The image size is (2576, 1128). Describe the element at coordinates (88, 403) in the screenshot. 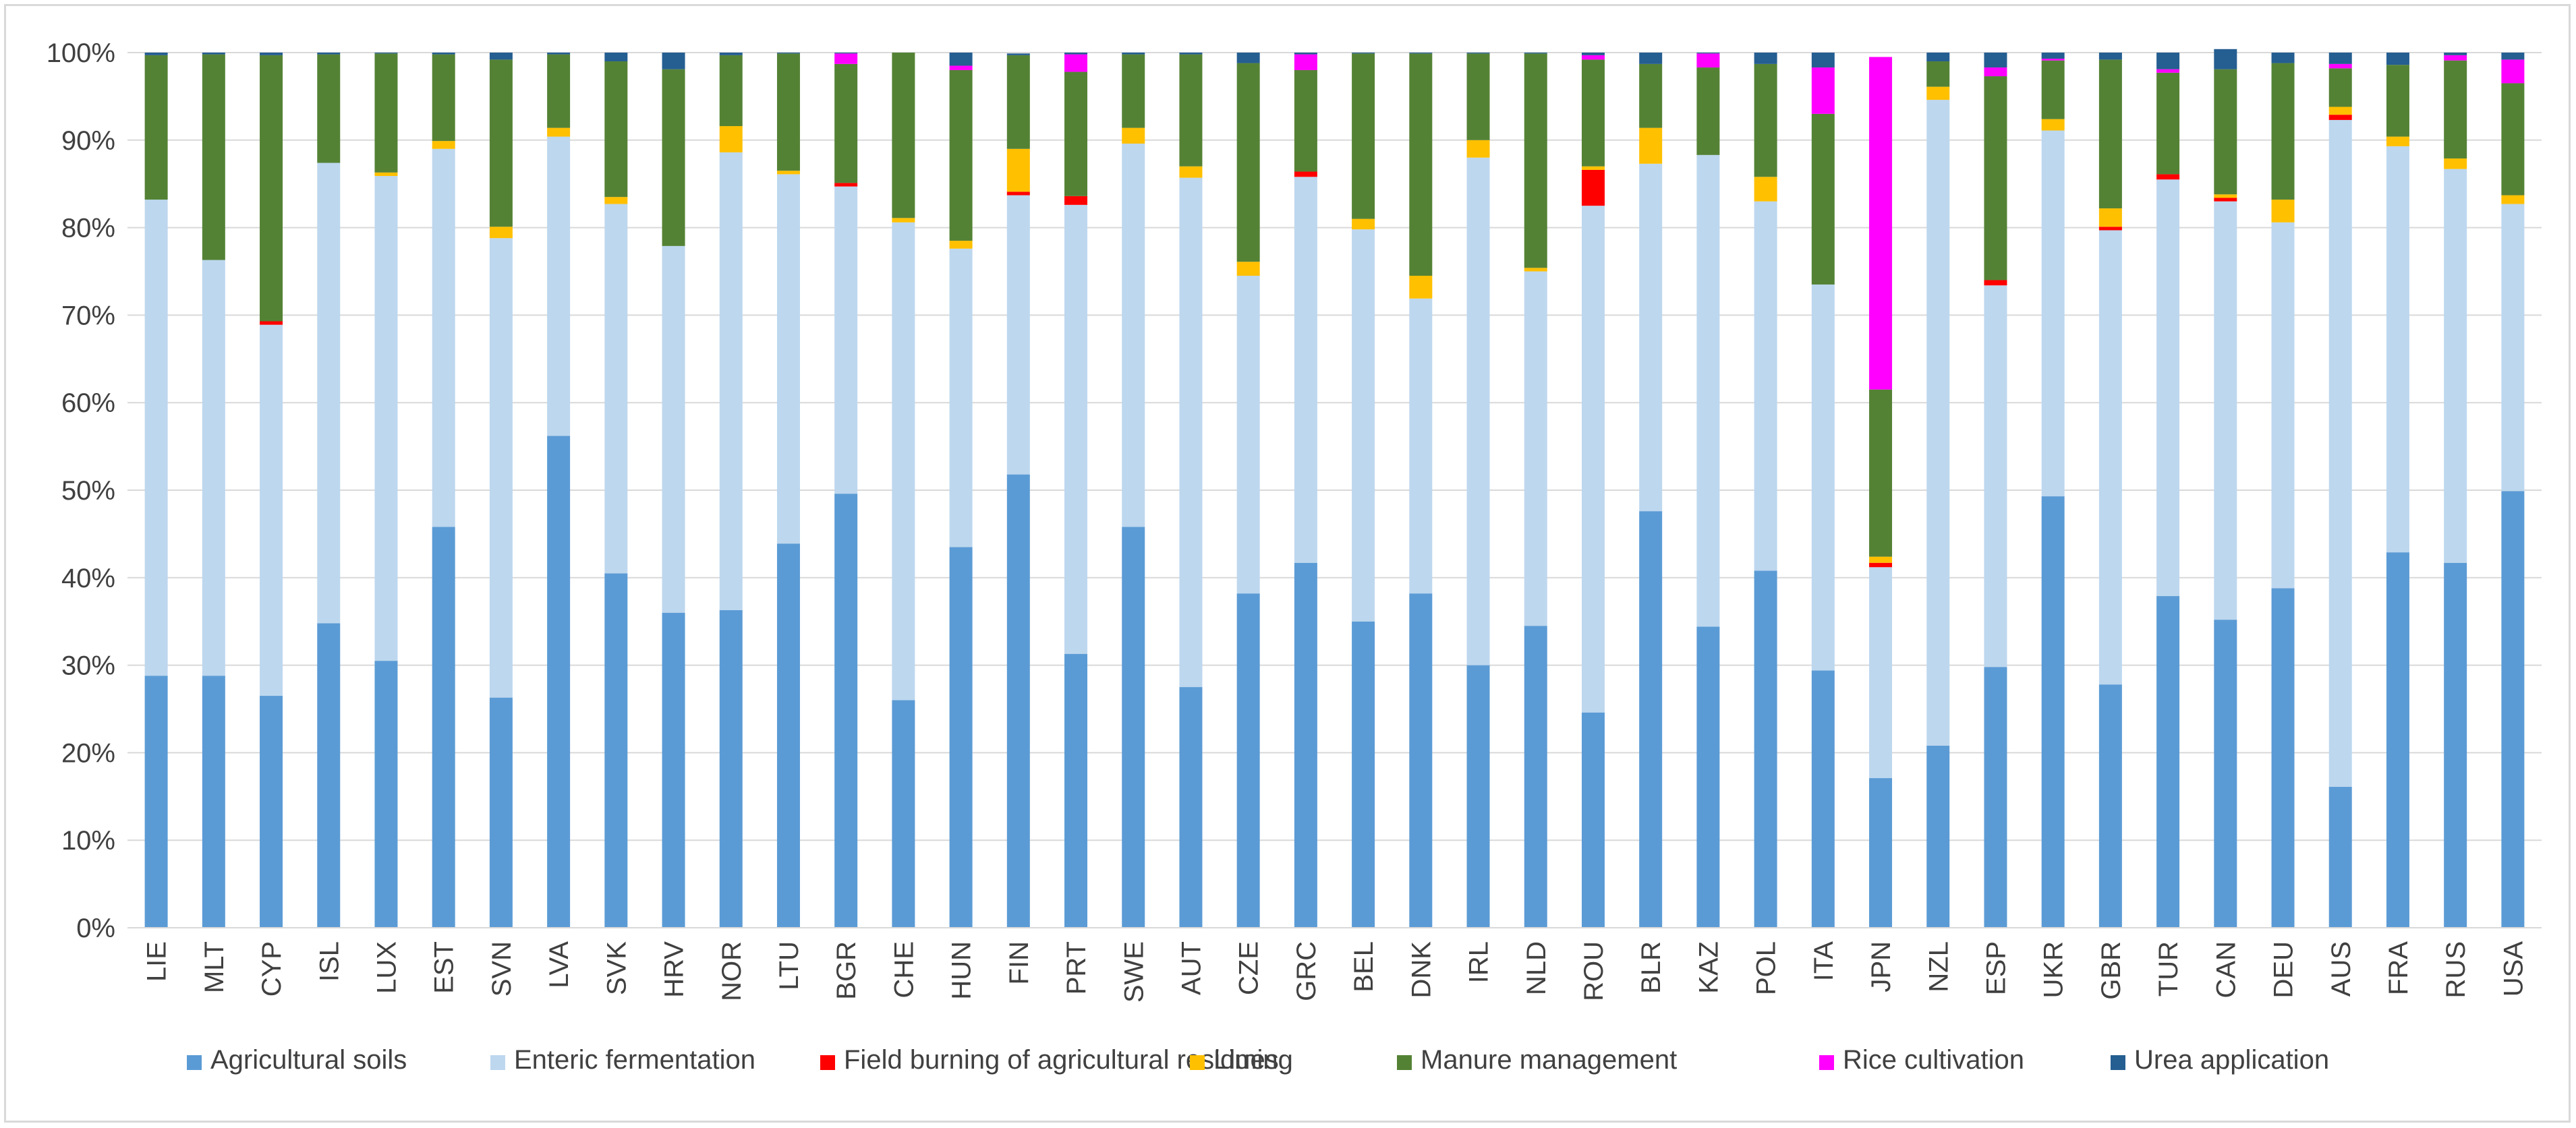

I see `y-tick-label: 60%` at that location.